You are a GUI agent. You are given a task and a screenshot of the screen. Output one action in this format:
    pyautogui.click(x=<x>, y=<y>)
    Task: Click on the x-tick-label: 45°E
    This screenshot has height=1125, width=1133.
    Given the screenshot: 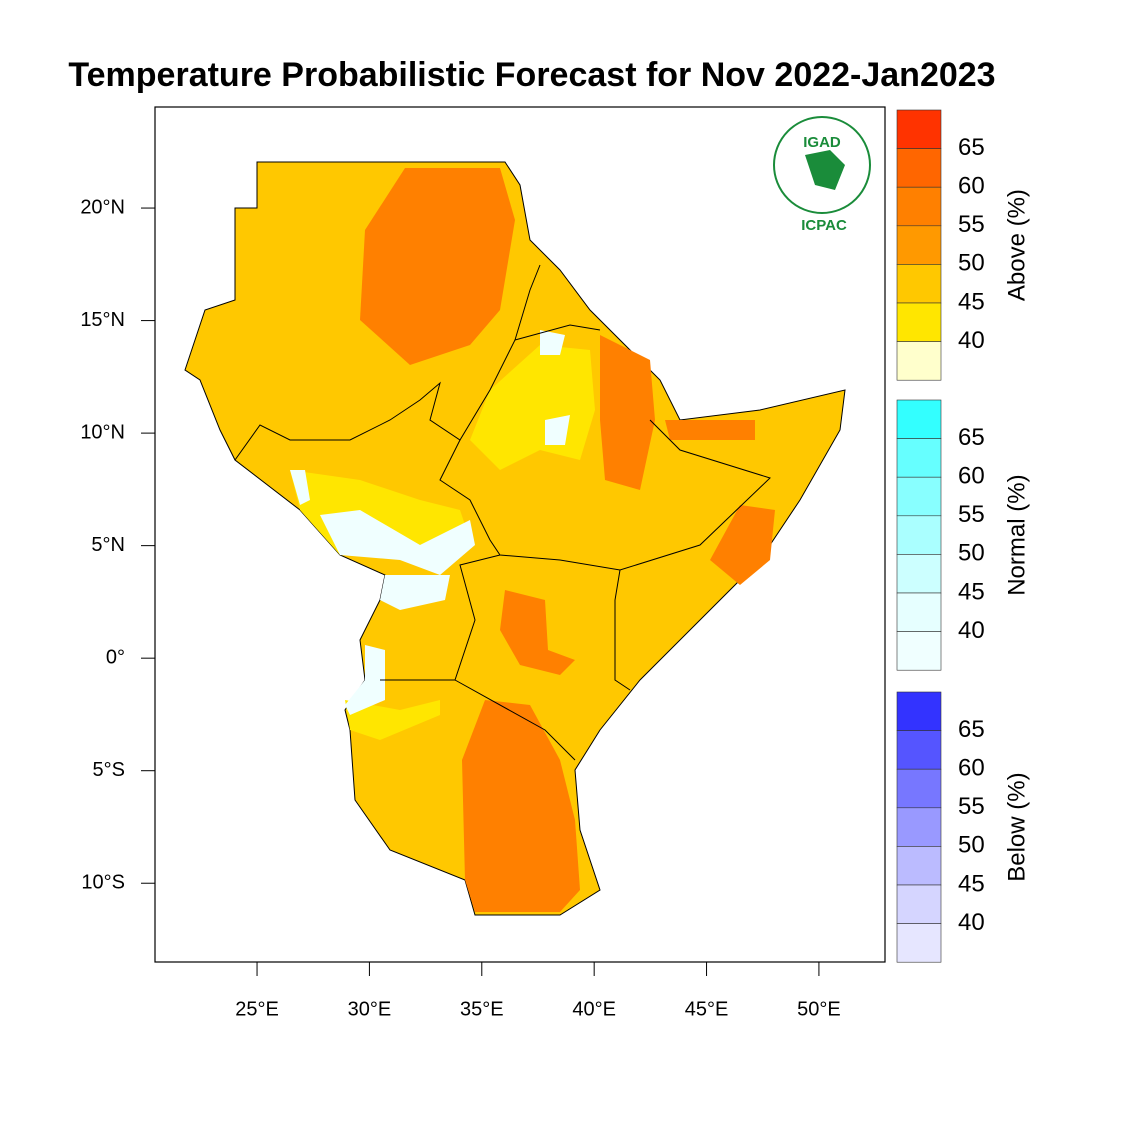 What is the action you would take?
    pyautogui.click(x=707, y=1009)
    